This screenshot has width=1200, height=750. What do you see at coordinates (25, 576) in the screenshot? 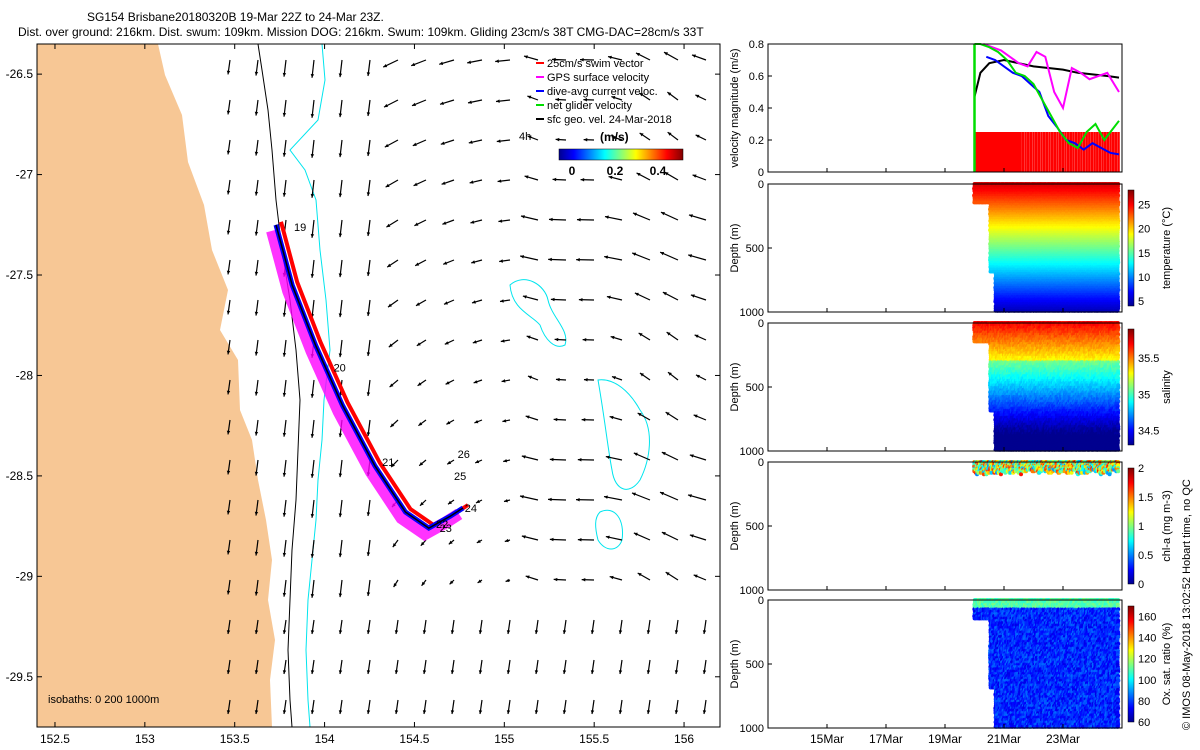
I see `map-y-tick-label: -29` at bounding box center [25, 576].